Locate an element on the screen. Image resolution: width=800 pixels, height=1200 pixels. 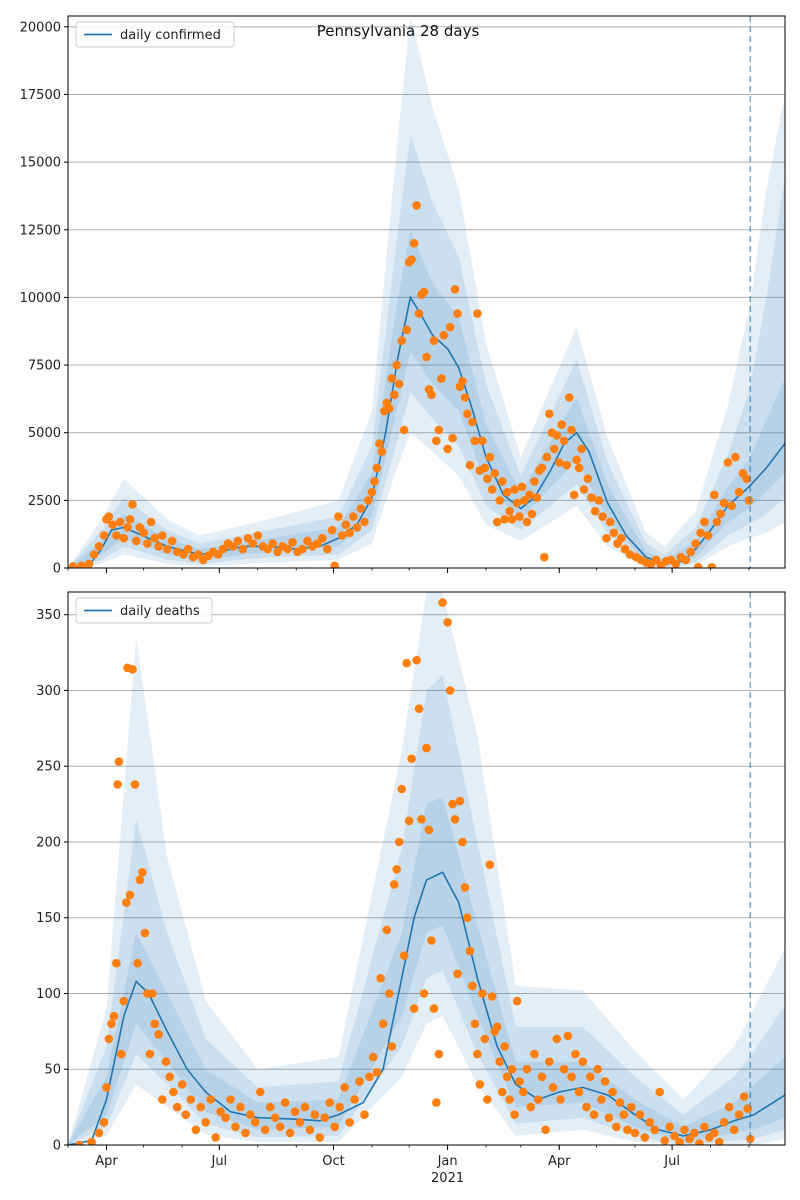
deaths-legend-box is located at coordinates (144, 610).